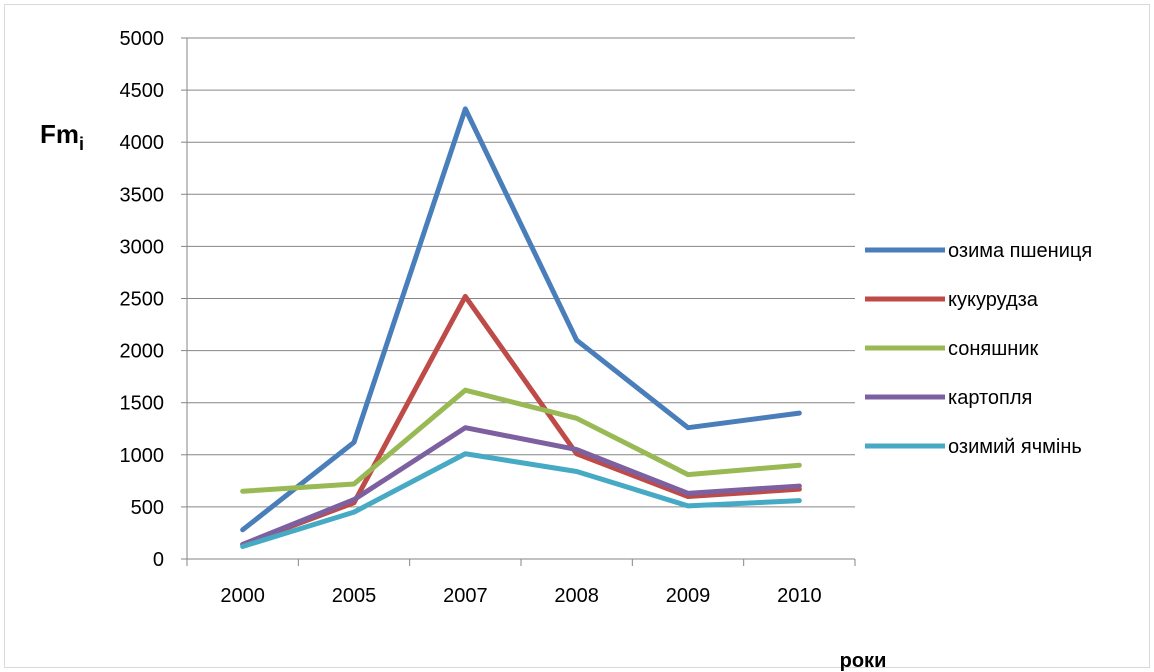 The height and width of the screenshot is (672, 1154). What do you see at coordinates (142, 195) in the screenshot?
I see `y-tick-label: 3500` at bounding box center [142, 195].